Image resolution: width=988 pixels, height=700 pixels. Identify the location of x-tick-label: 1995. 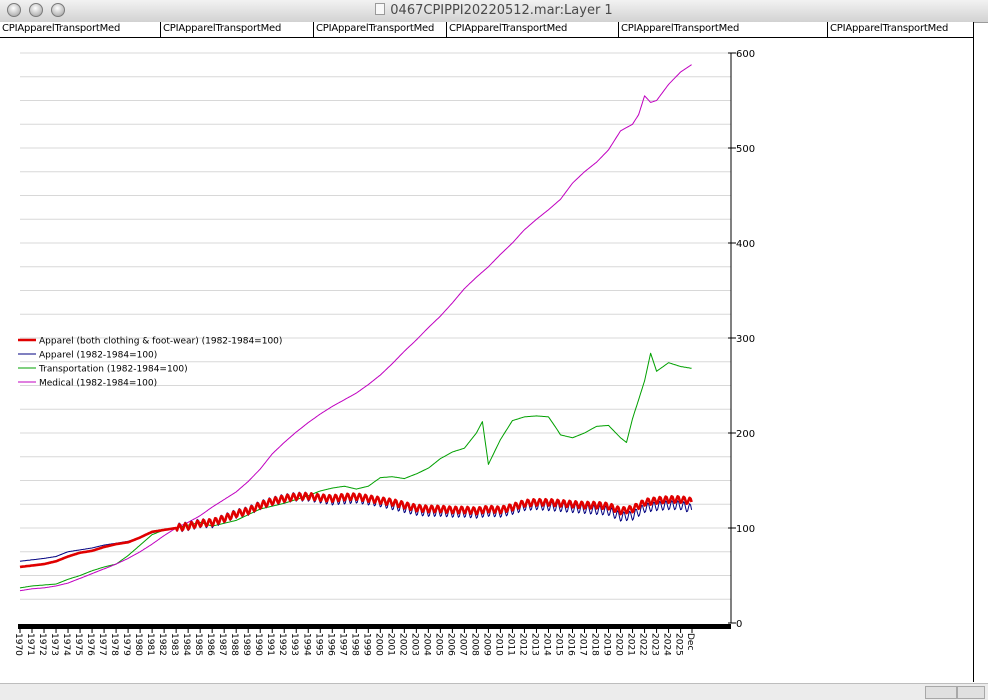
(318, 644).